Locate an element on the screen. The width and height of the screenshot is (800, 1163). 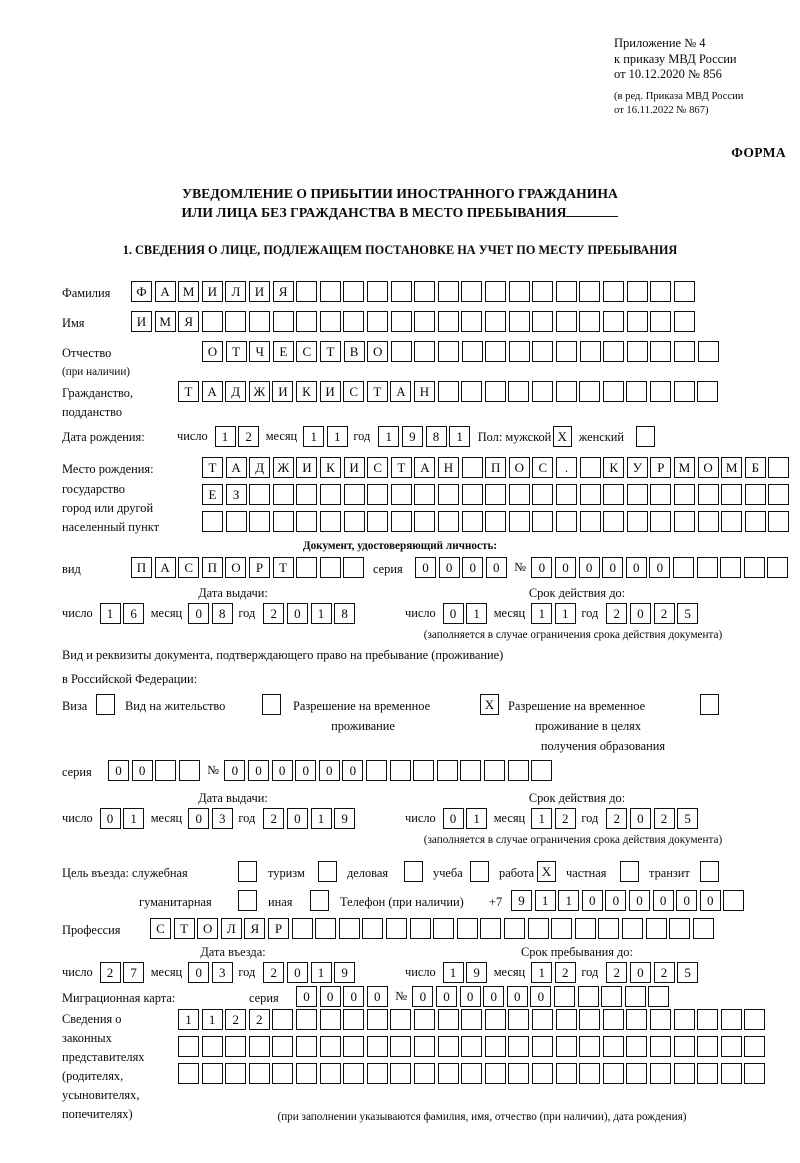
stay-year-cell: 2 is located at coordinates (617, 972).